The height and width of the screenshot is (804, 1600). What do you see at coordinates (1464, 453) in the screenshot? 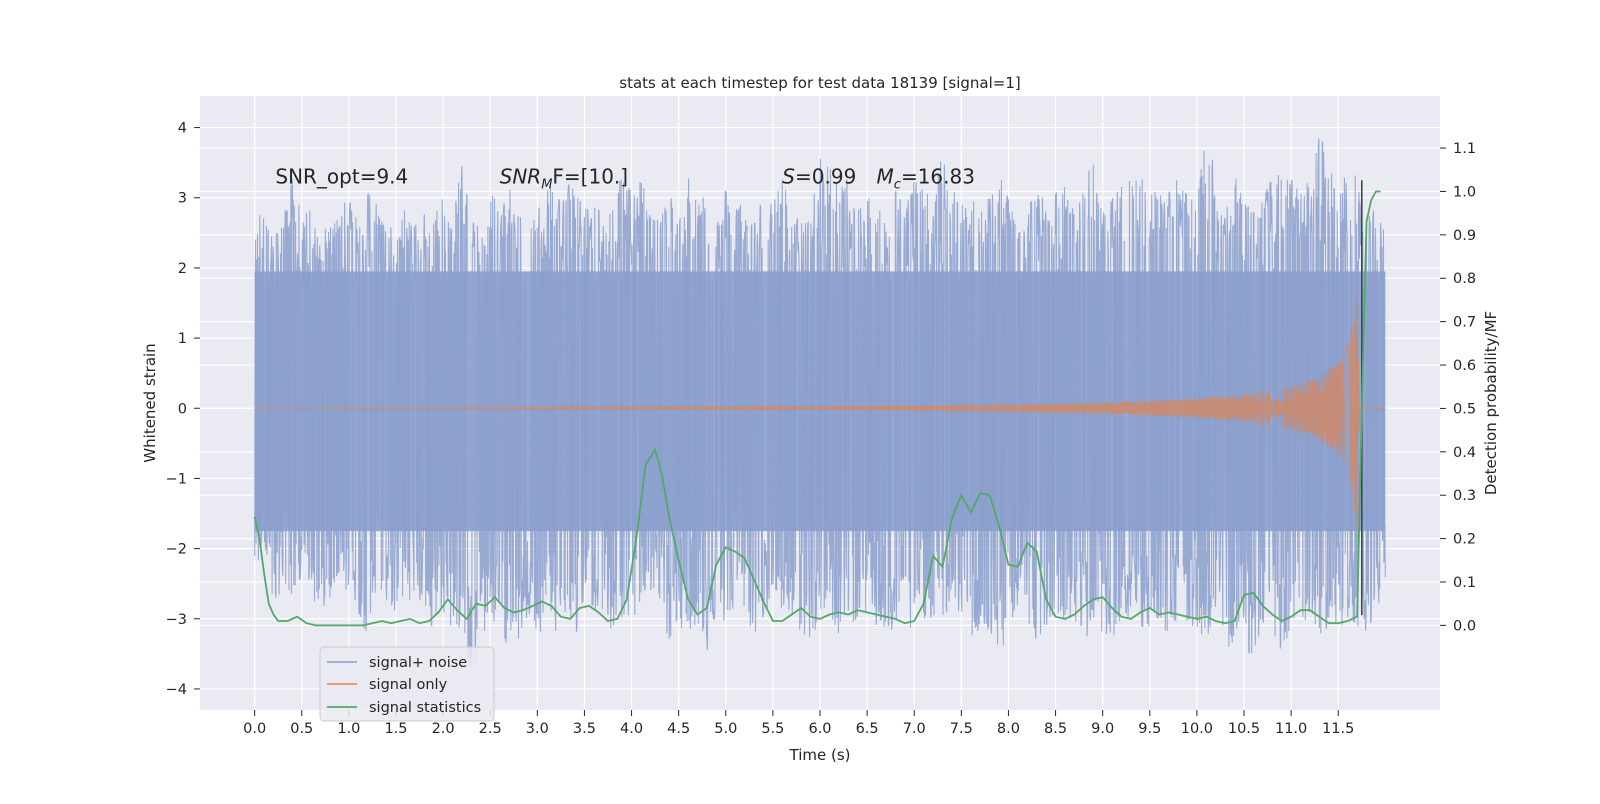
I see `y-right-tick-label: 0.4` at bounding box center [1464, 453].